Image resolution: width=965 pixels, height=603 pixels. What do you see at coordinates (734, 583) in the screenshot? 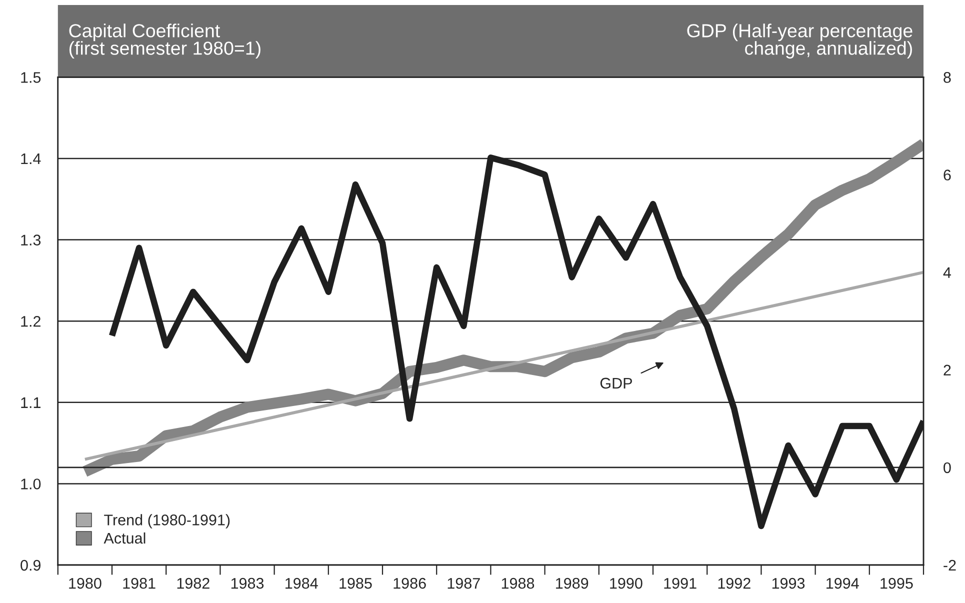
I see `x-tick-label: 1992` at bounding box center [734, 583].